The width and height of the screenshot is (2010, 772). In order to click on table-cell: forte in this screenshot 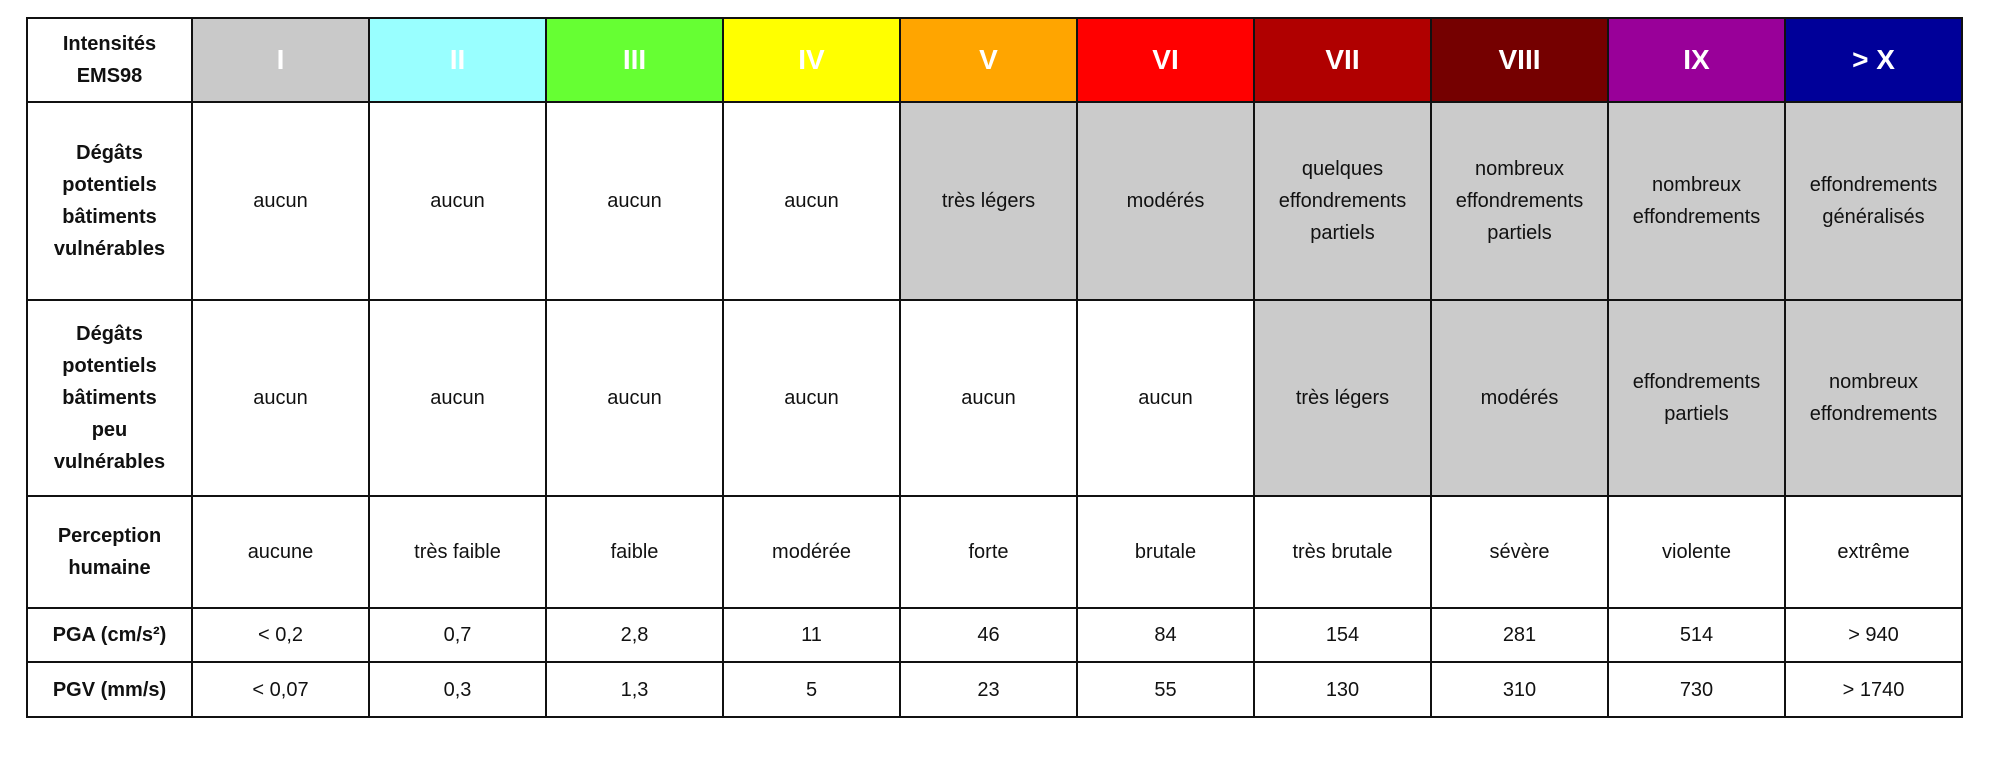, I will do `click(988, 552)`.